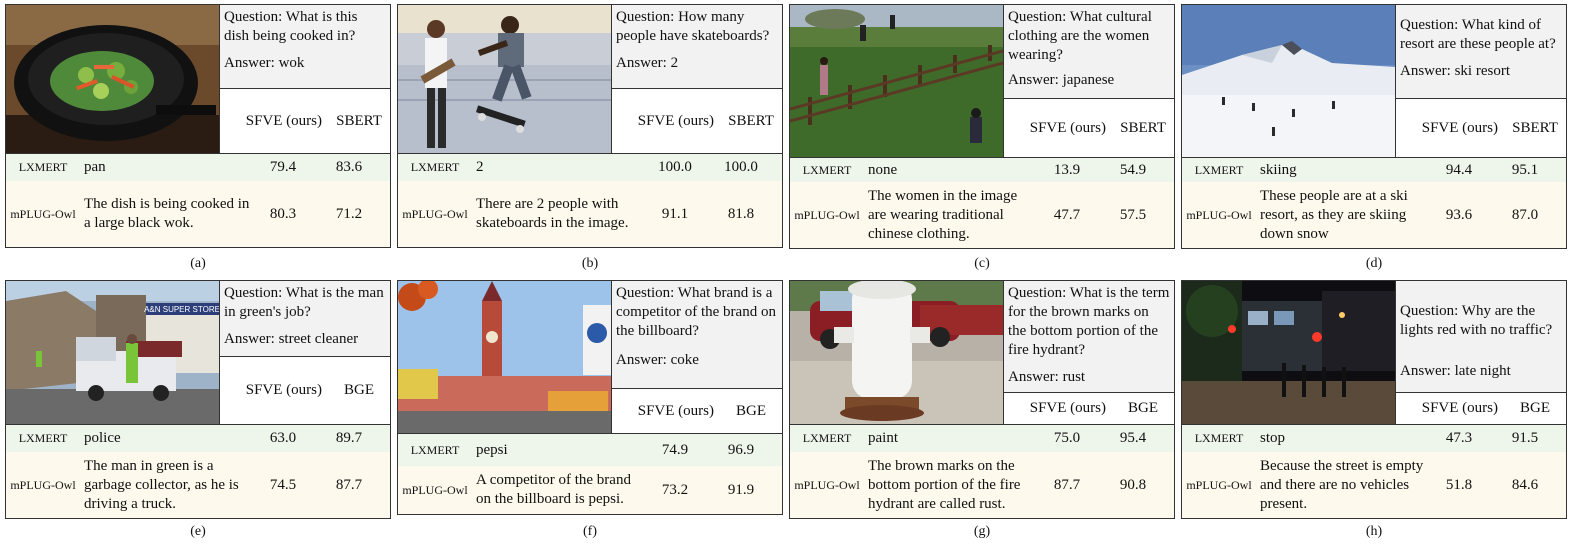 The width and height of the screenshot is (1577, 546). What do you see at coordinates (1459, 484) in the screenshot?
I see `score-sfve: 51.8` at bounding box center [1459, 484].